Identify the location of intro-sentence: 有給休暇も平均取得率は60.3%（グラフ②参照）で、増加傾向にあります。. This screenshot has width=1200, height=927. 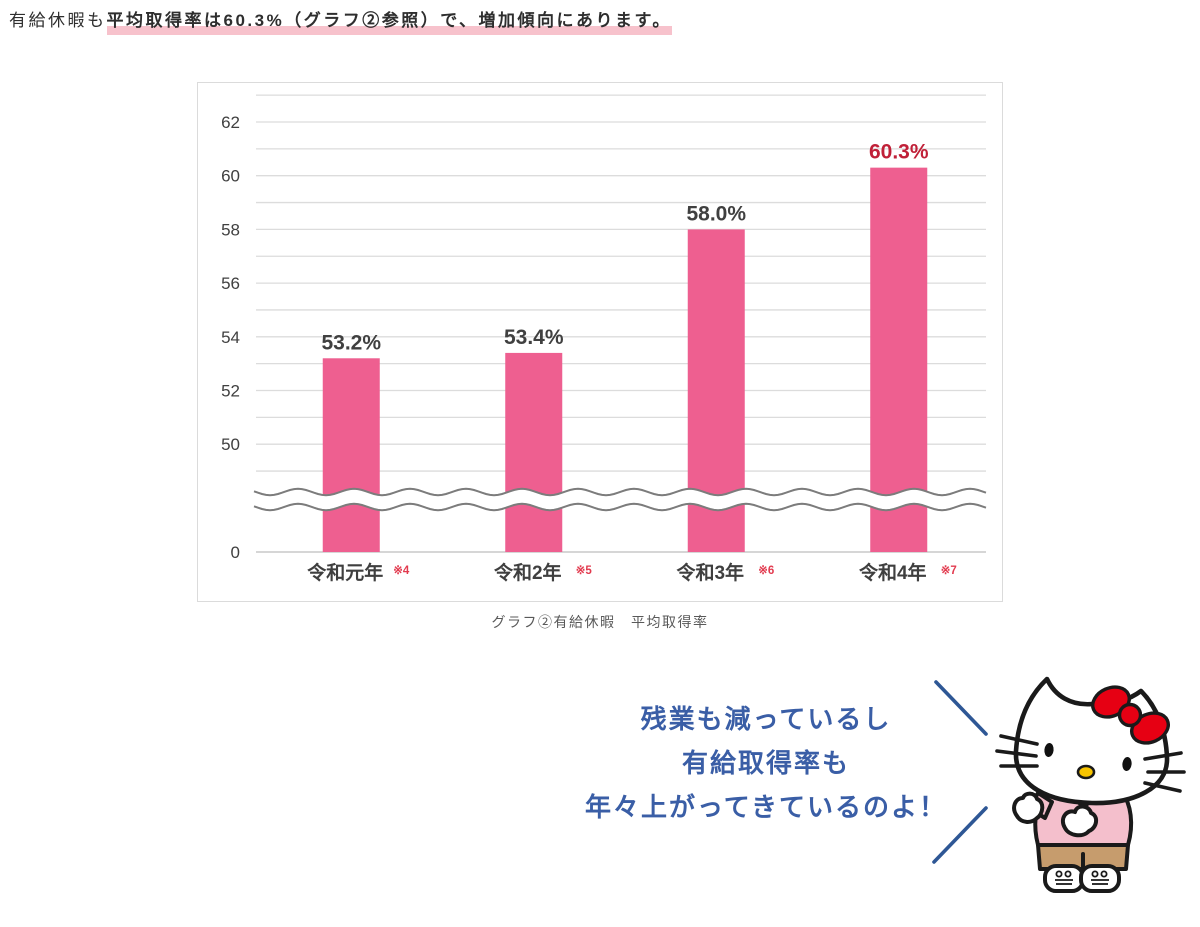
(340, 20).